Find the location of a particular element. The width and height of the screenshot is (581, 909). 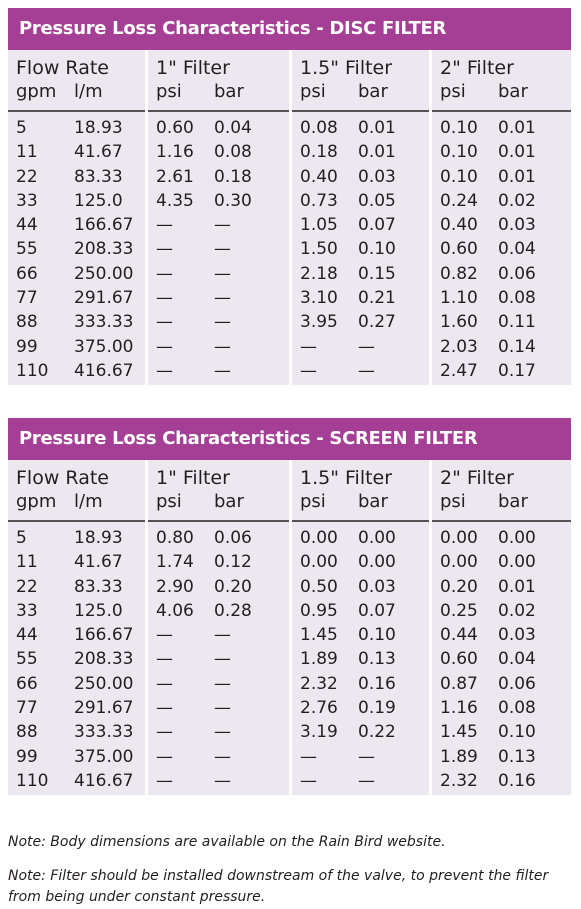

table-cell: 0.40 is located at coordinates (319, 176).